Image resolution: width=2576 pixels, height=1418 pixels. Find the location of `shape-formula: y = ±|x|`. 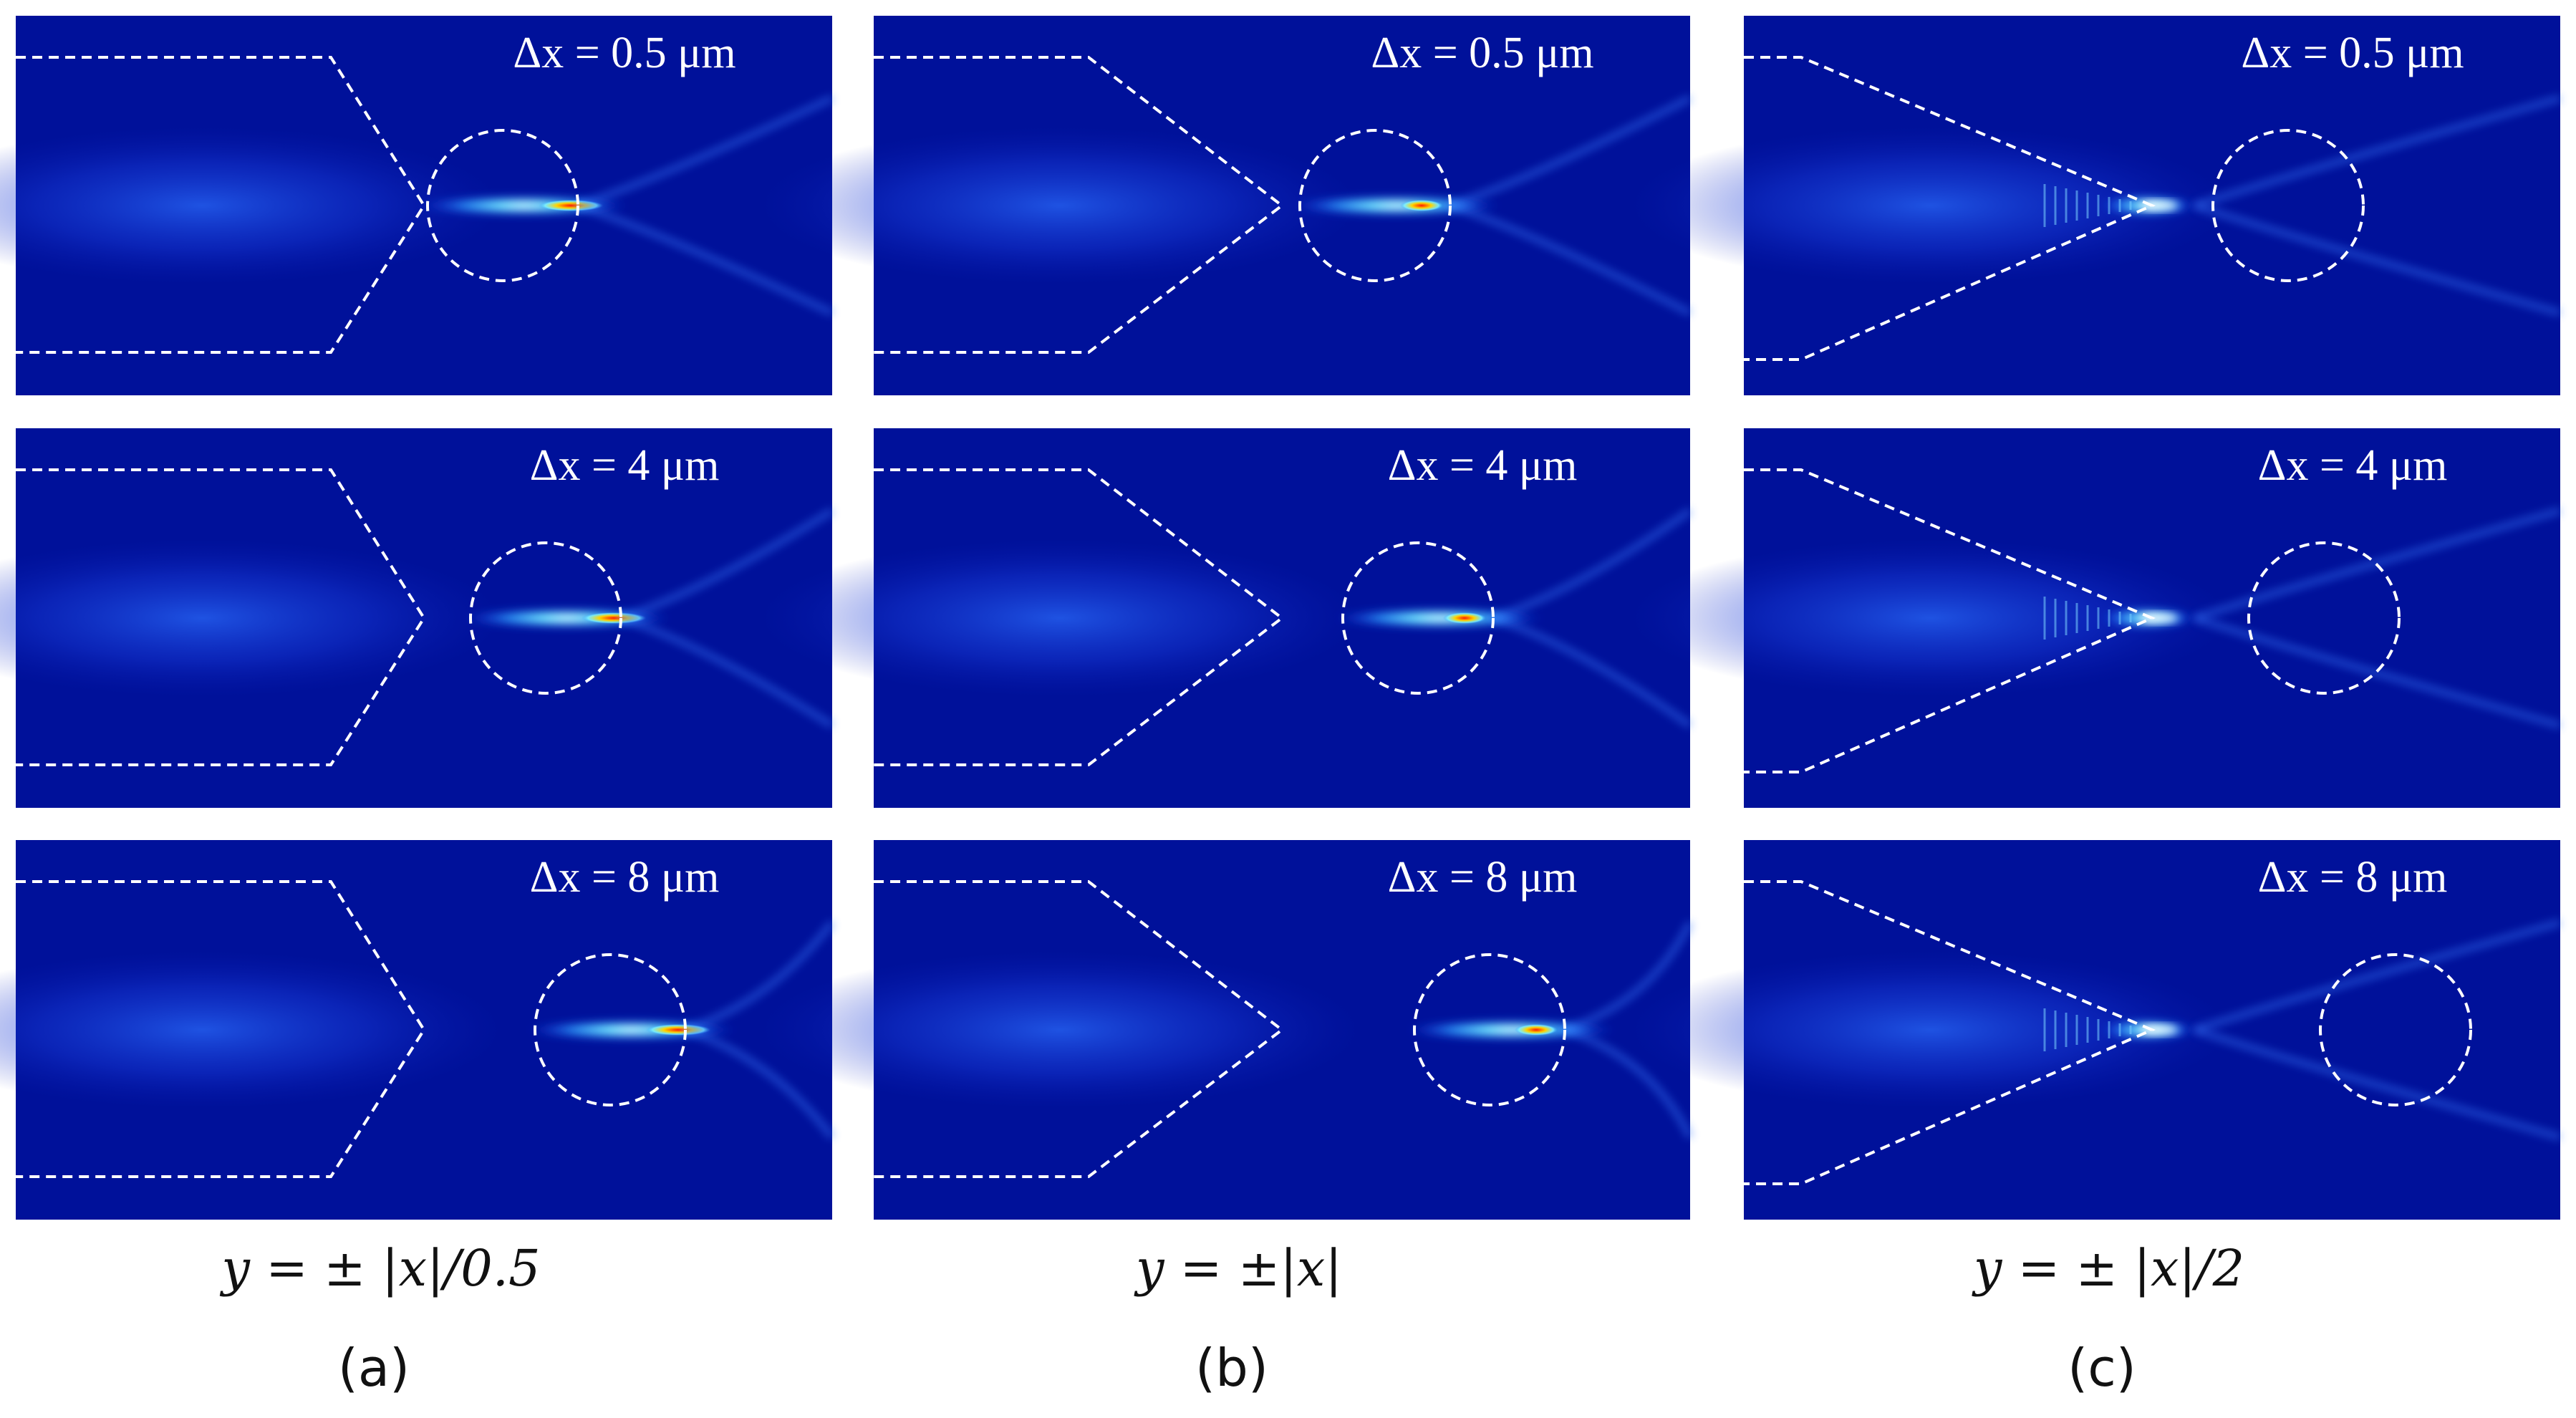

shape-formula: y = ±|x| is located at coordinates (1238, 1268).